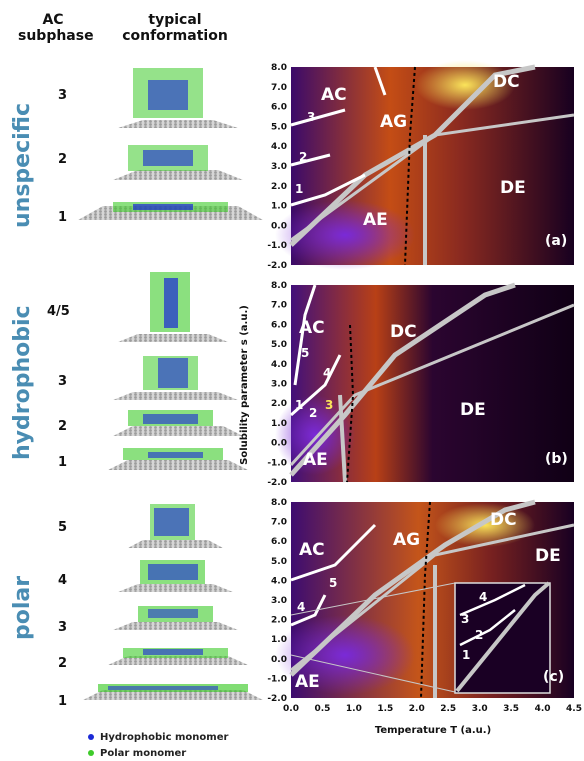  I want to click on x-tick-label: 3.0, so click(480, 709).